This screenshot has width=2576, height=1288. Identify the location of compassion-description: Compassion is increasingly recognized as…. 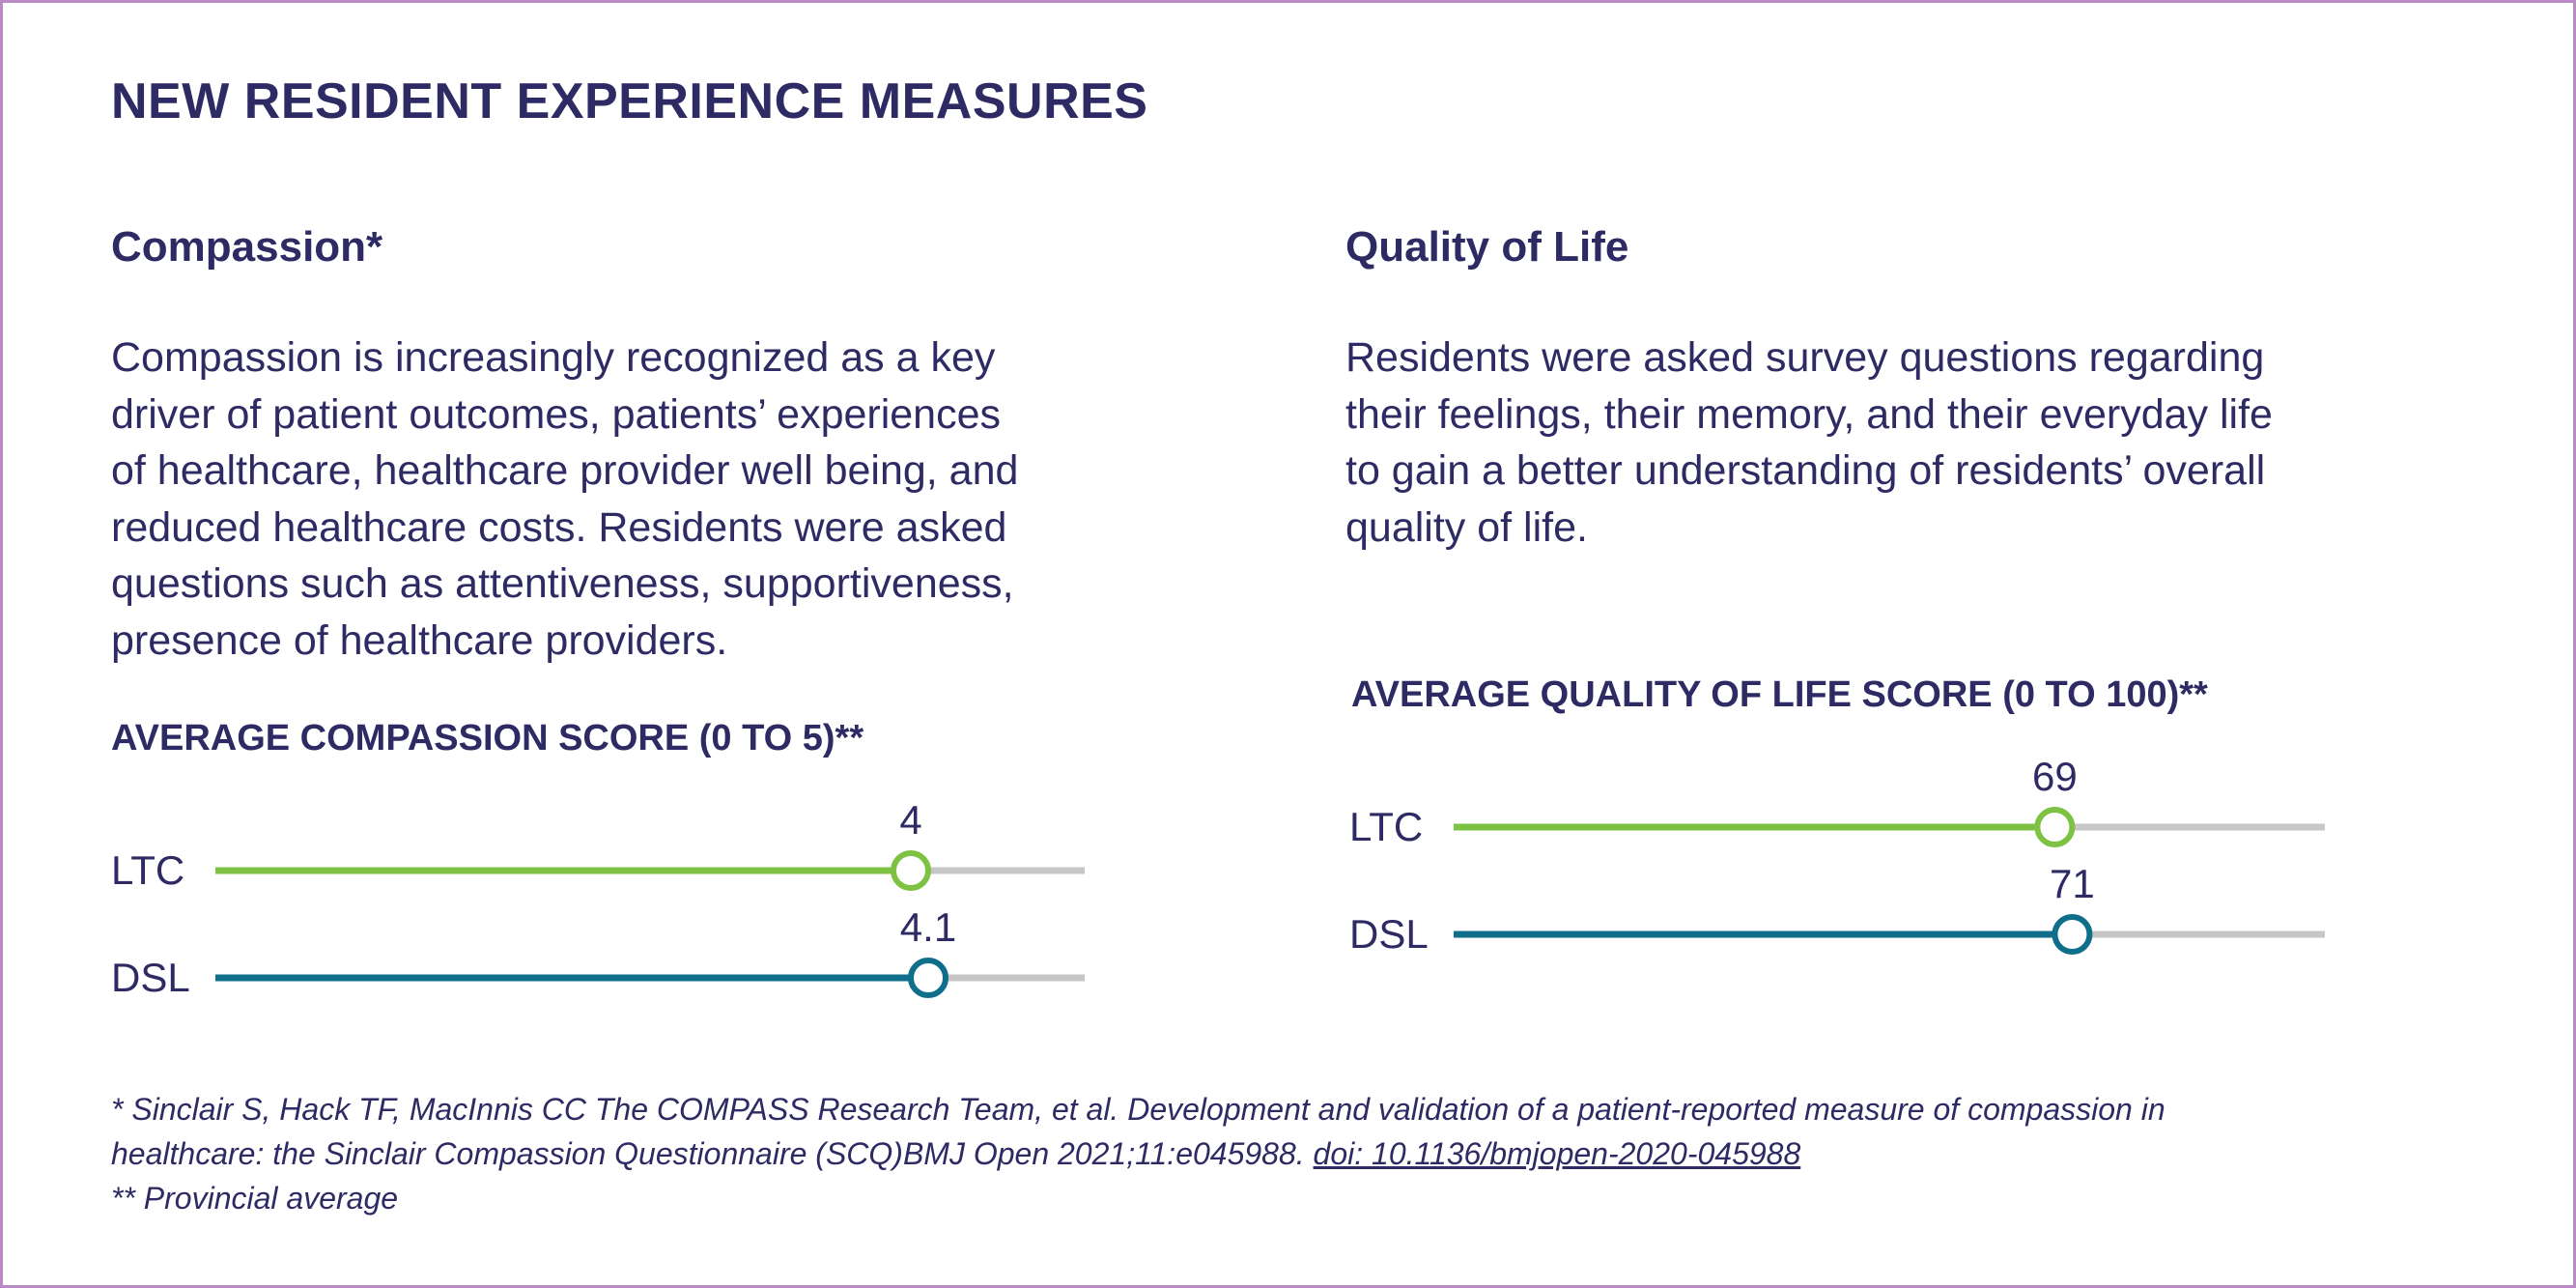
(700, 499).